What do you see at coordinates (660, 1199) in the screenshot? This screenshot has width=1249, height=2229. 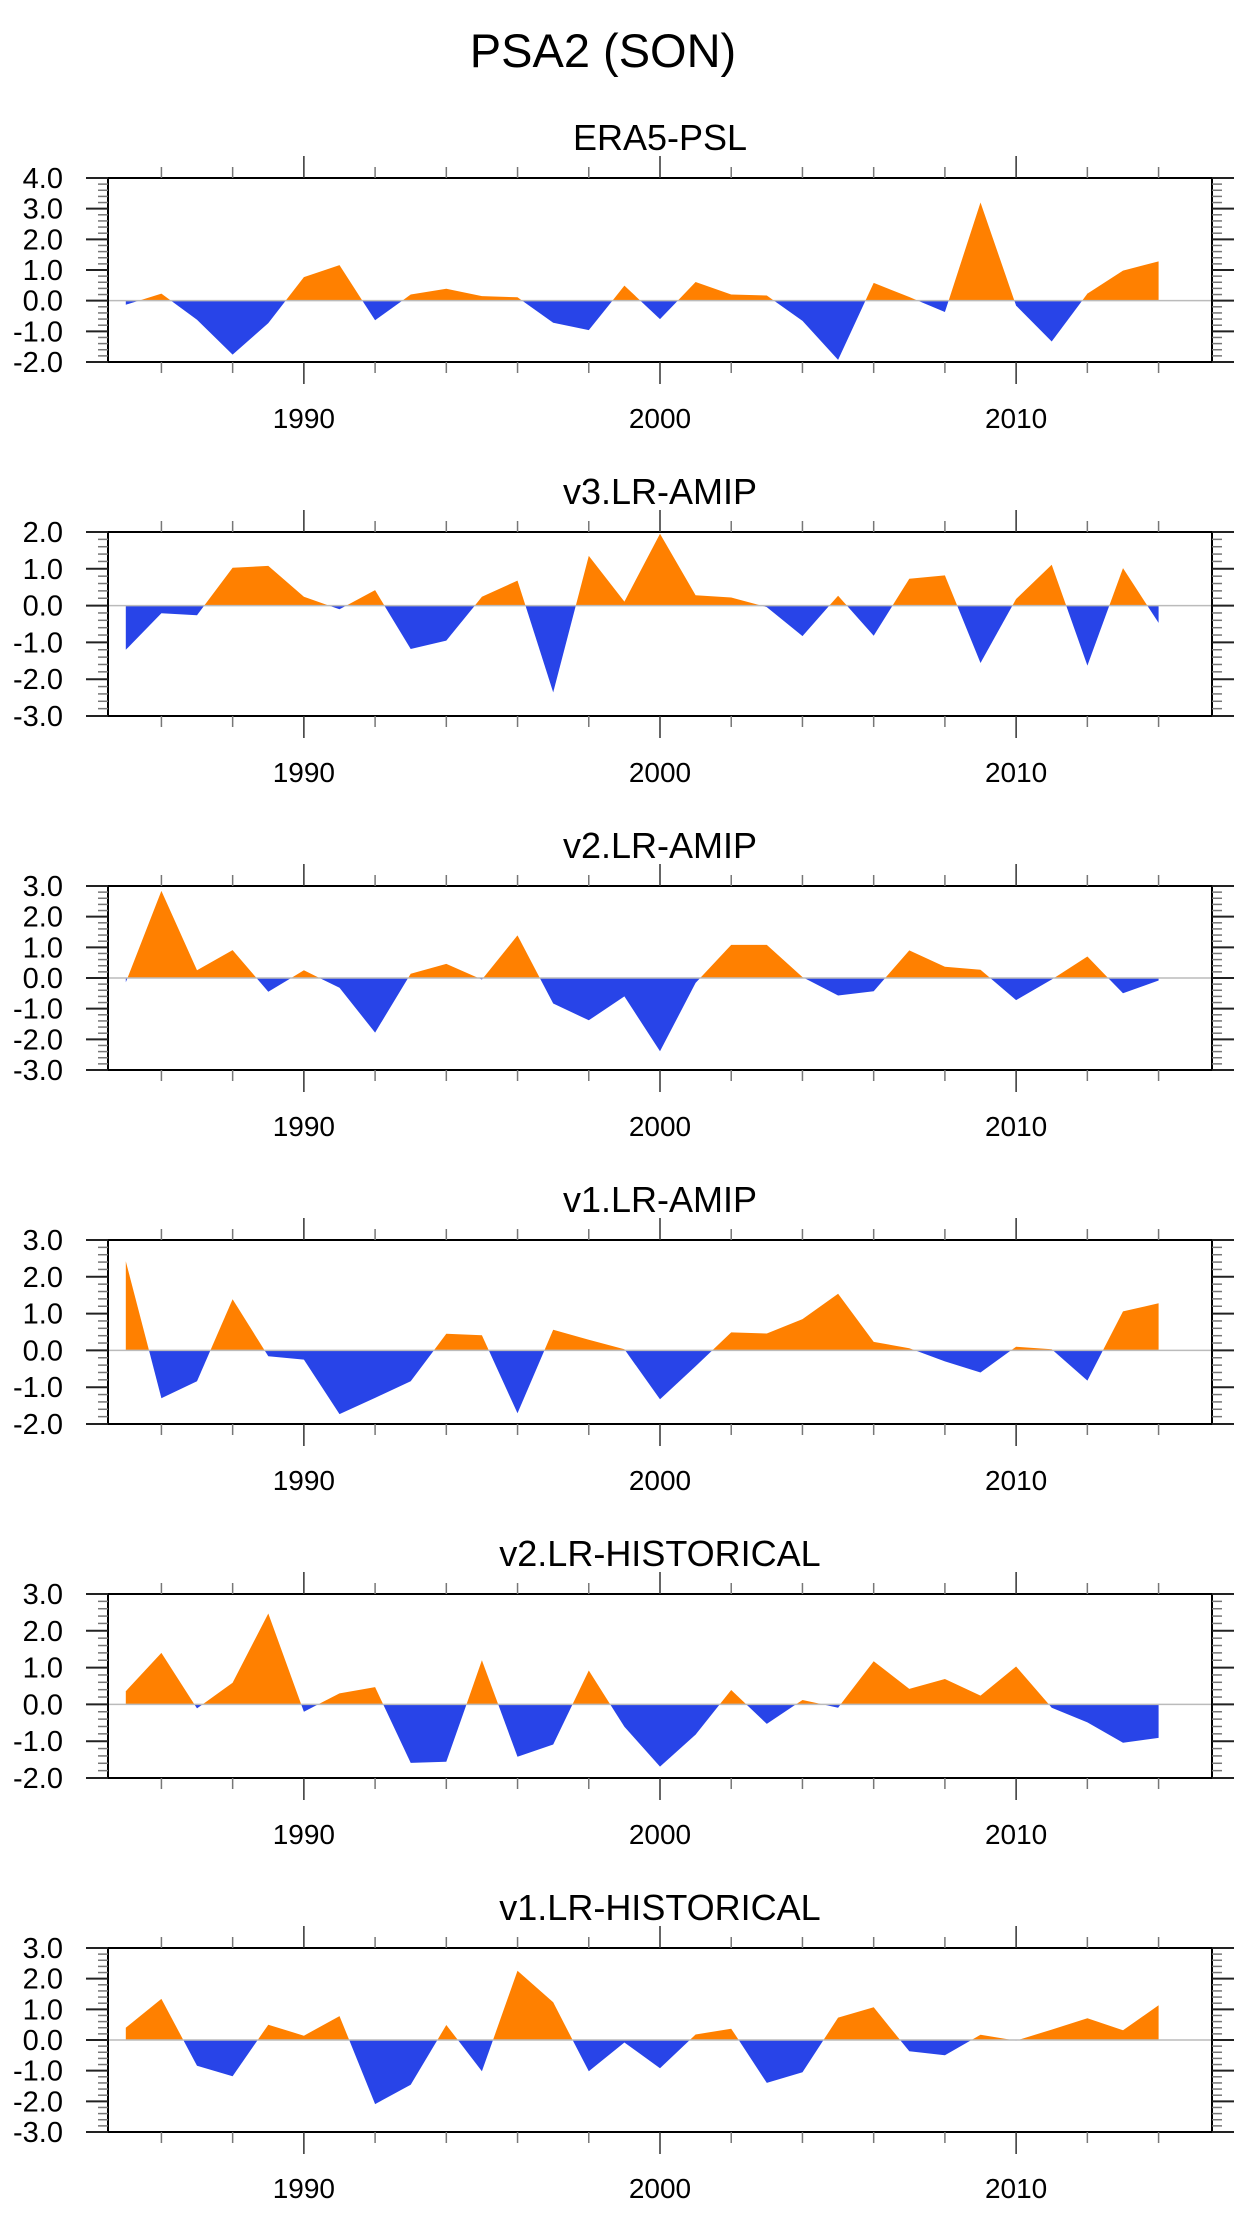 I see `panel-title: v1.LR-AMIP` at bounding box center [660, 1199].